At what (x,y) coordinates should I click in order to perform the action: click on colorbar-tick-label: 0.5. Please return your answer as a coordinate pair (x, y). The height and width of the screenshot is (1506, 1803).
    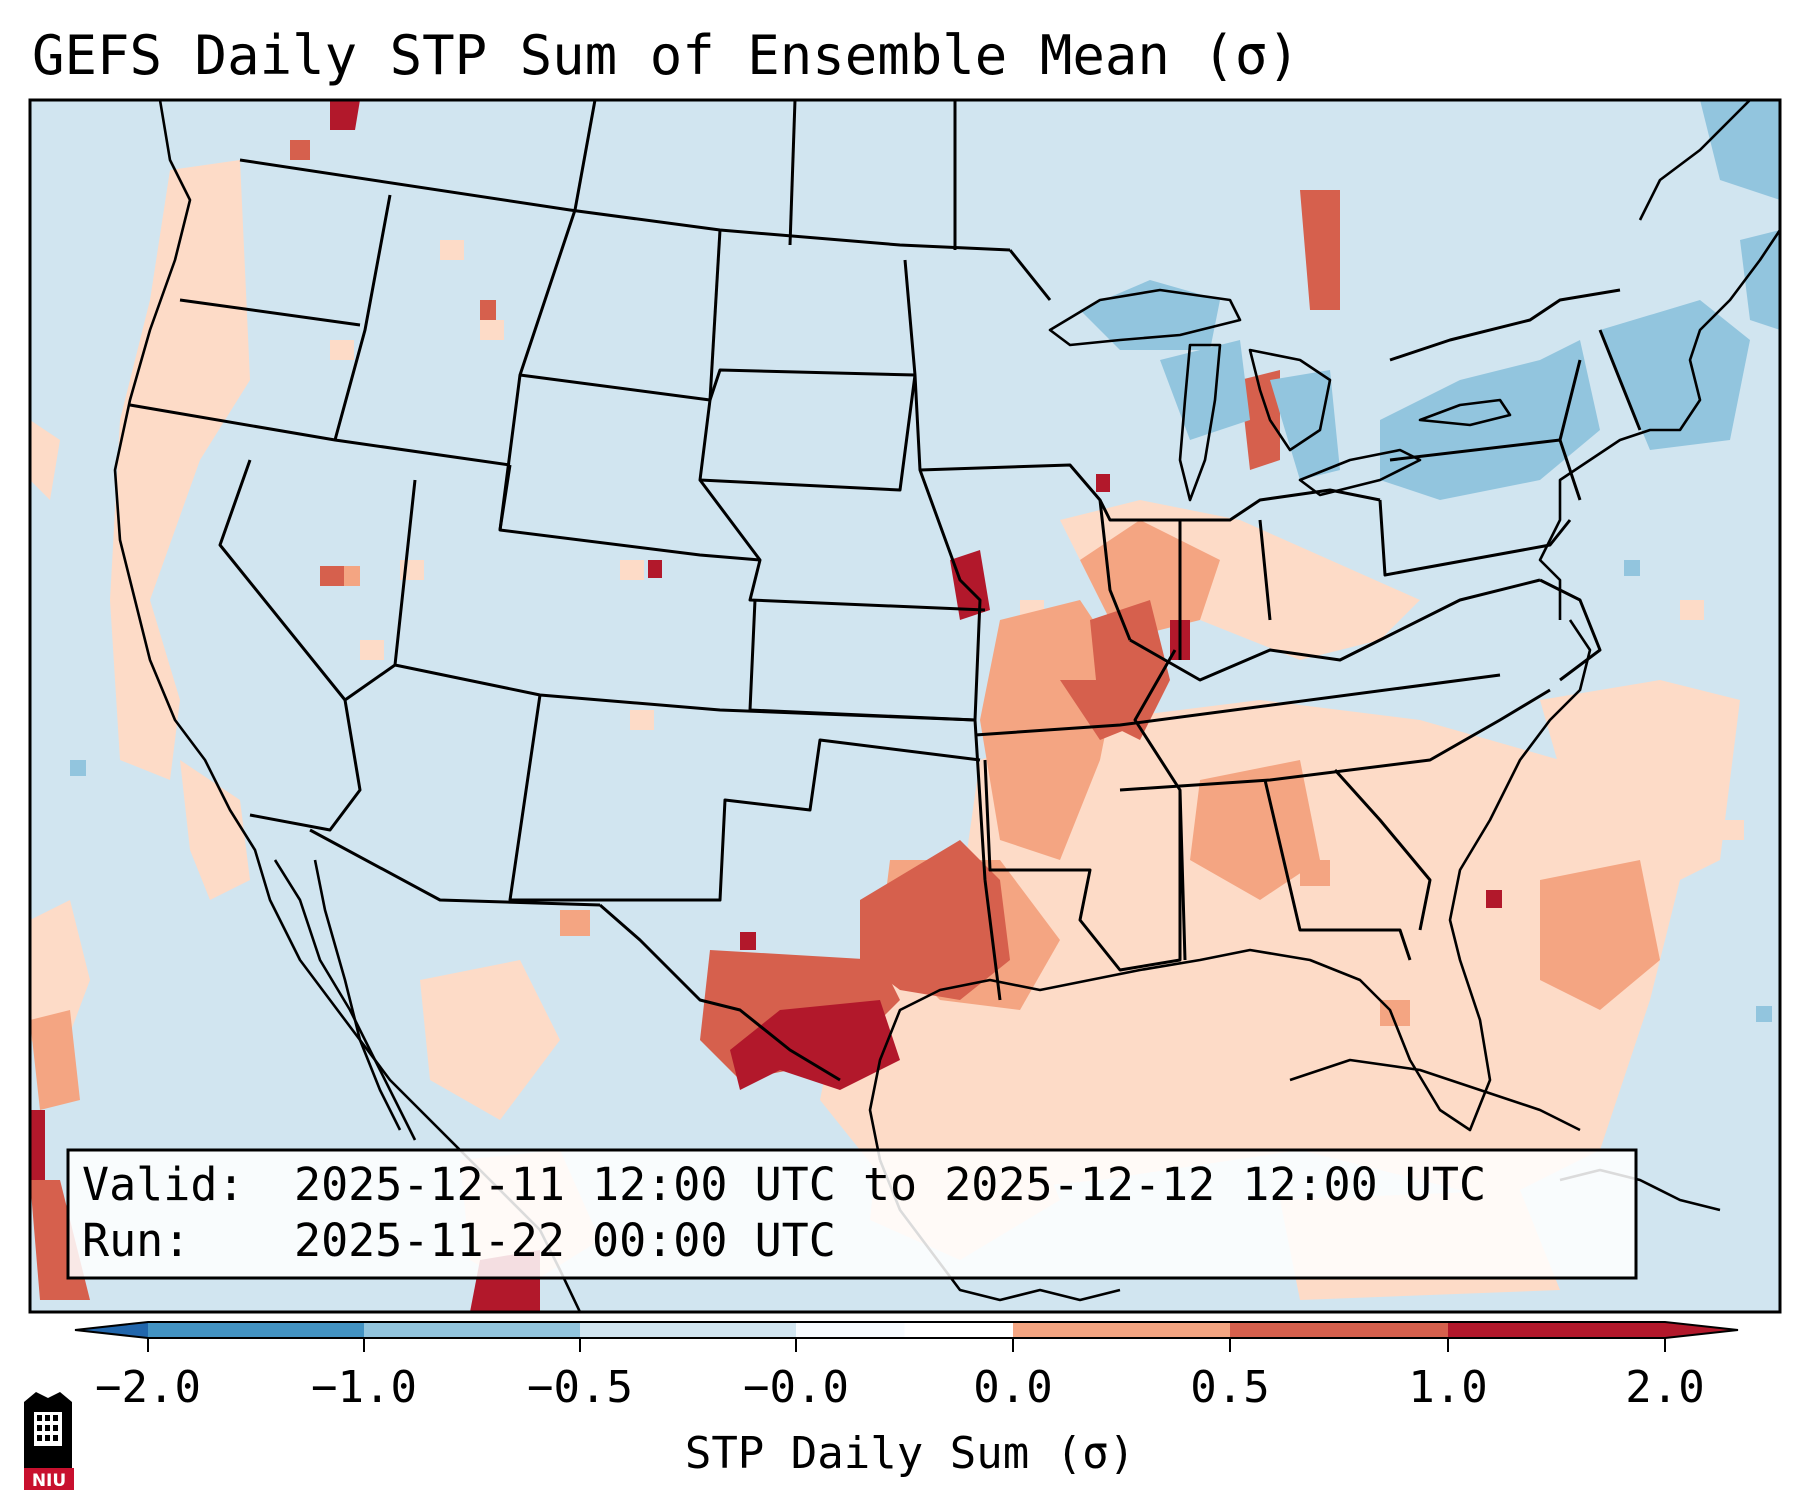
    Looking at the image, I should click on (1229, 1387).